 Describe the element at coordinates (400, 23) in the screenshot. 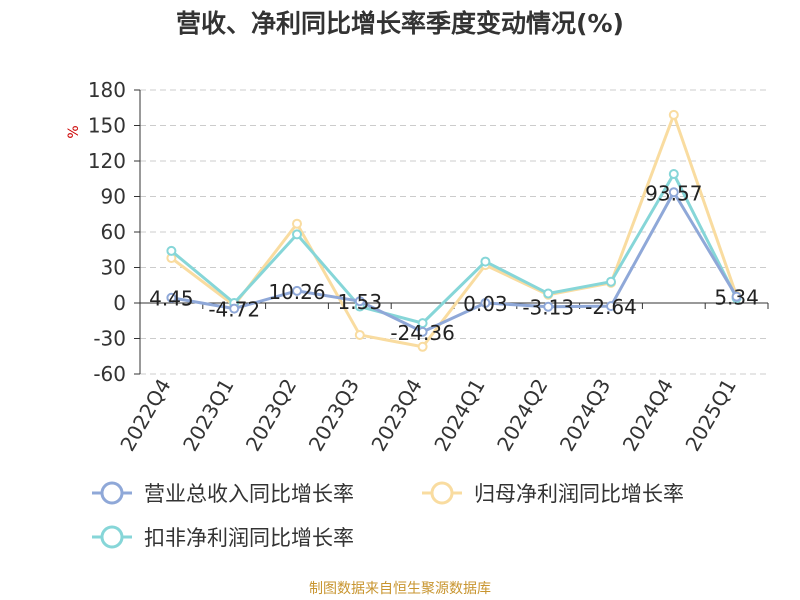

I see `chart-title: 营收、净利同比增长率季度变动情况(%)` at that location.